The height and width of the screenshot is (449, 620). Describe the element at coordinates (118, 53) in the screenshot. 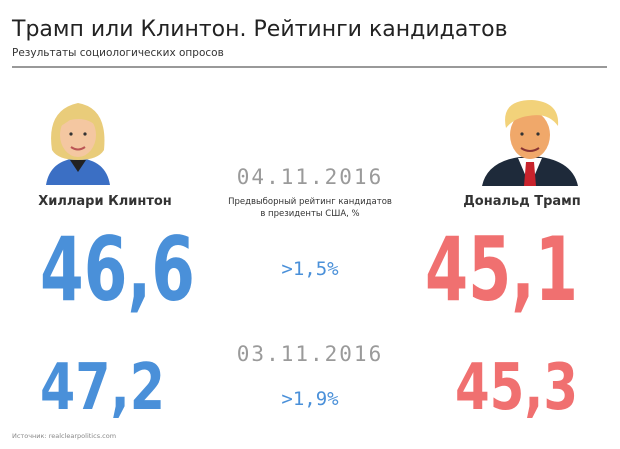

I see `subtitle: Результаты социологических опросов` at that location.